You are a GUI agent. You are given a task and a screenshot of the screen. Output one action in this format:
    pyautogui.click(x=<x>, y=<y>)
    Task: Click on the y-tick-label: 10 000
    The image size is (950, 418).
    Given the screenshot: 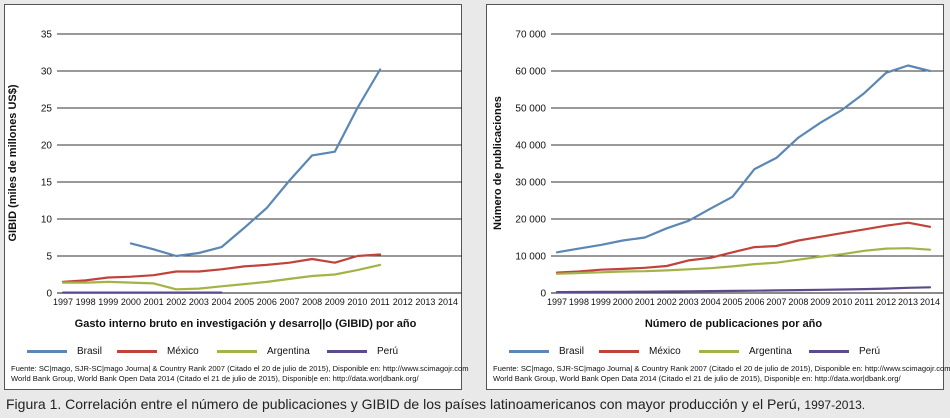 What is the action you would take?
    pyautogui.click(x=530, y=257)
    